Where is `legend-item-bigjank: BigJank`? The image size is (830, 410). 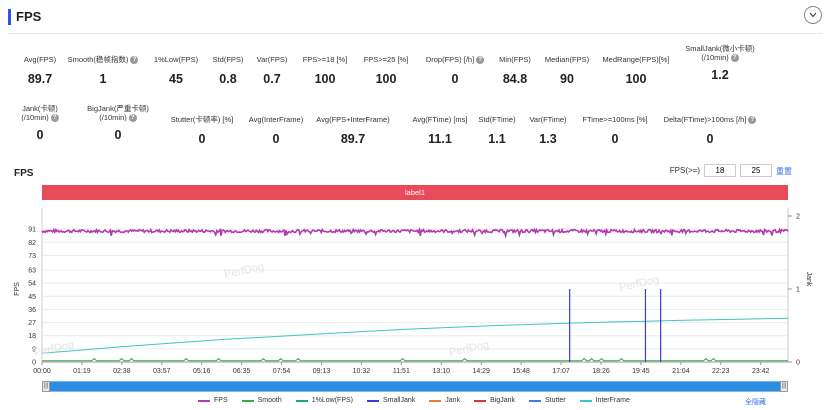
legend-item-bigjank: BigJank is located at coordinates (494, 400).